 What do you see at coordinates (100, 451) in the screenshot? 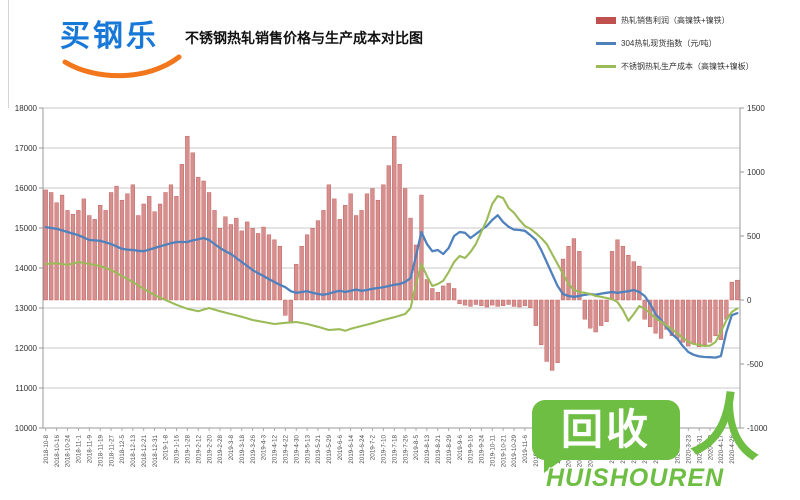
I see `svg-text: 2018-11-19` at bounding box center [100, 451].